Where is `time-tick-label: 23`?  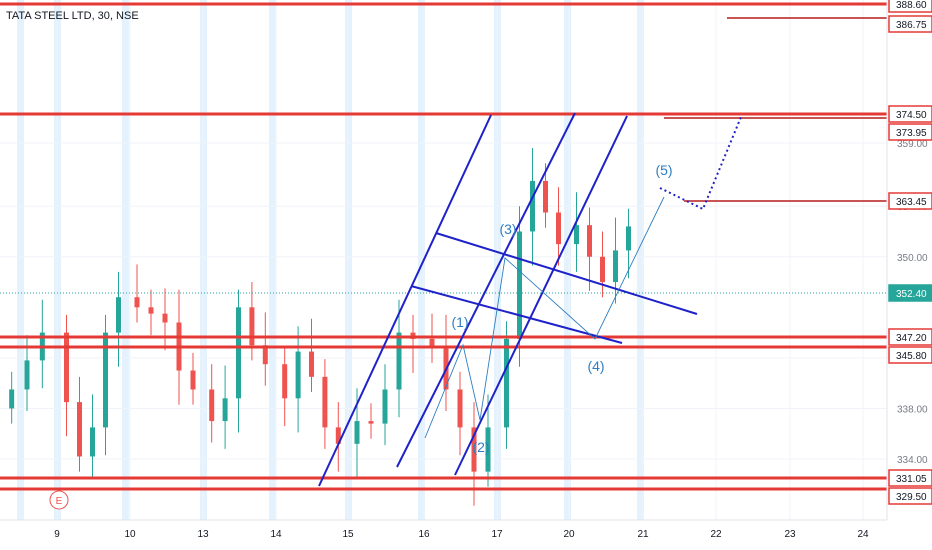
time-tick-label: 23 is located at coordinates (790, 534).